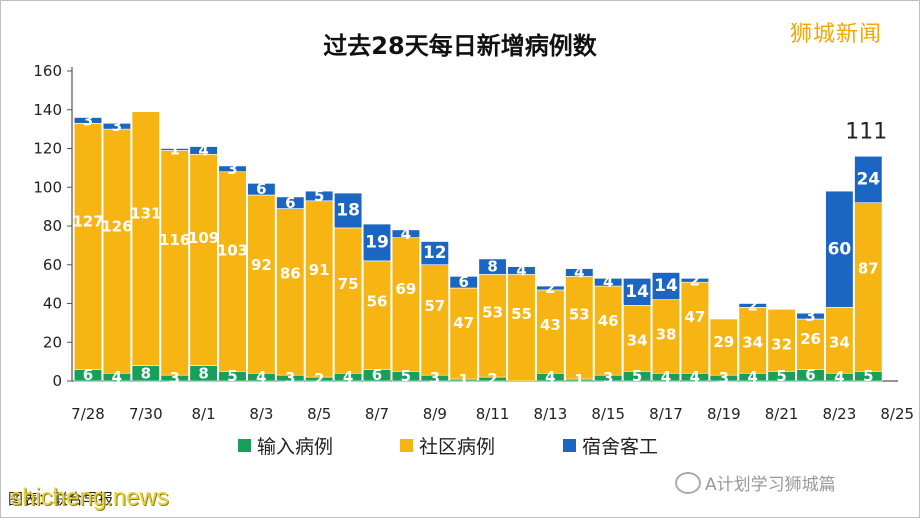 The height and width of the screenshot is (518, 920). Describe the element at coordinates (47, 71) in the screenshot. I see `y-tick-label: 160` at that location.